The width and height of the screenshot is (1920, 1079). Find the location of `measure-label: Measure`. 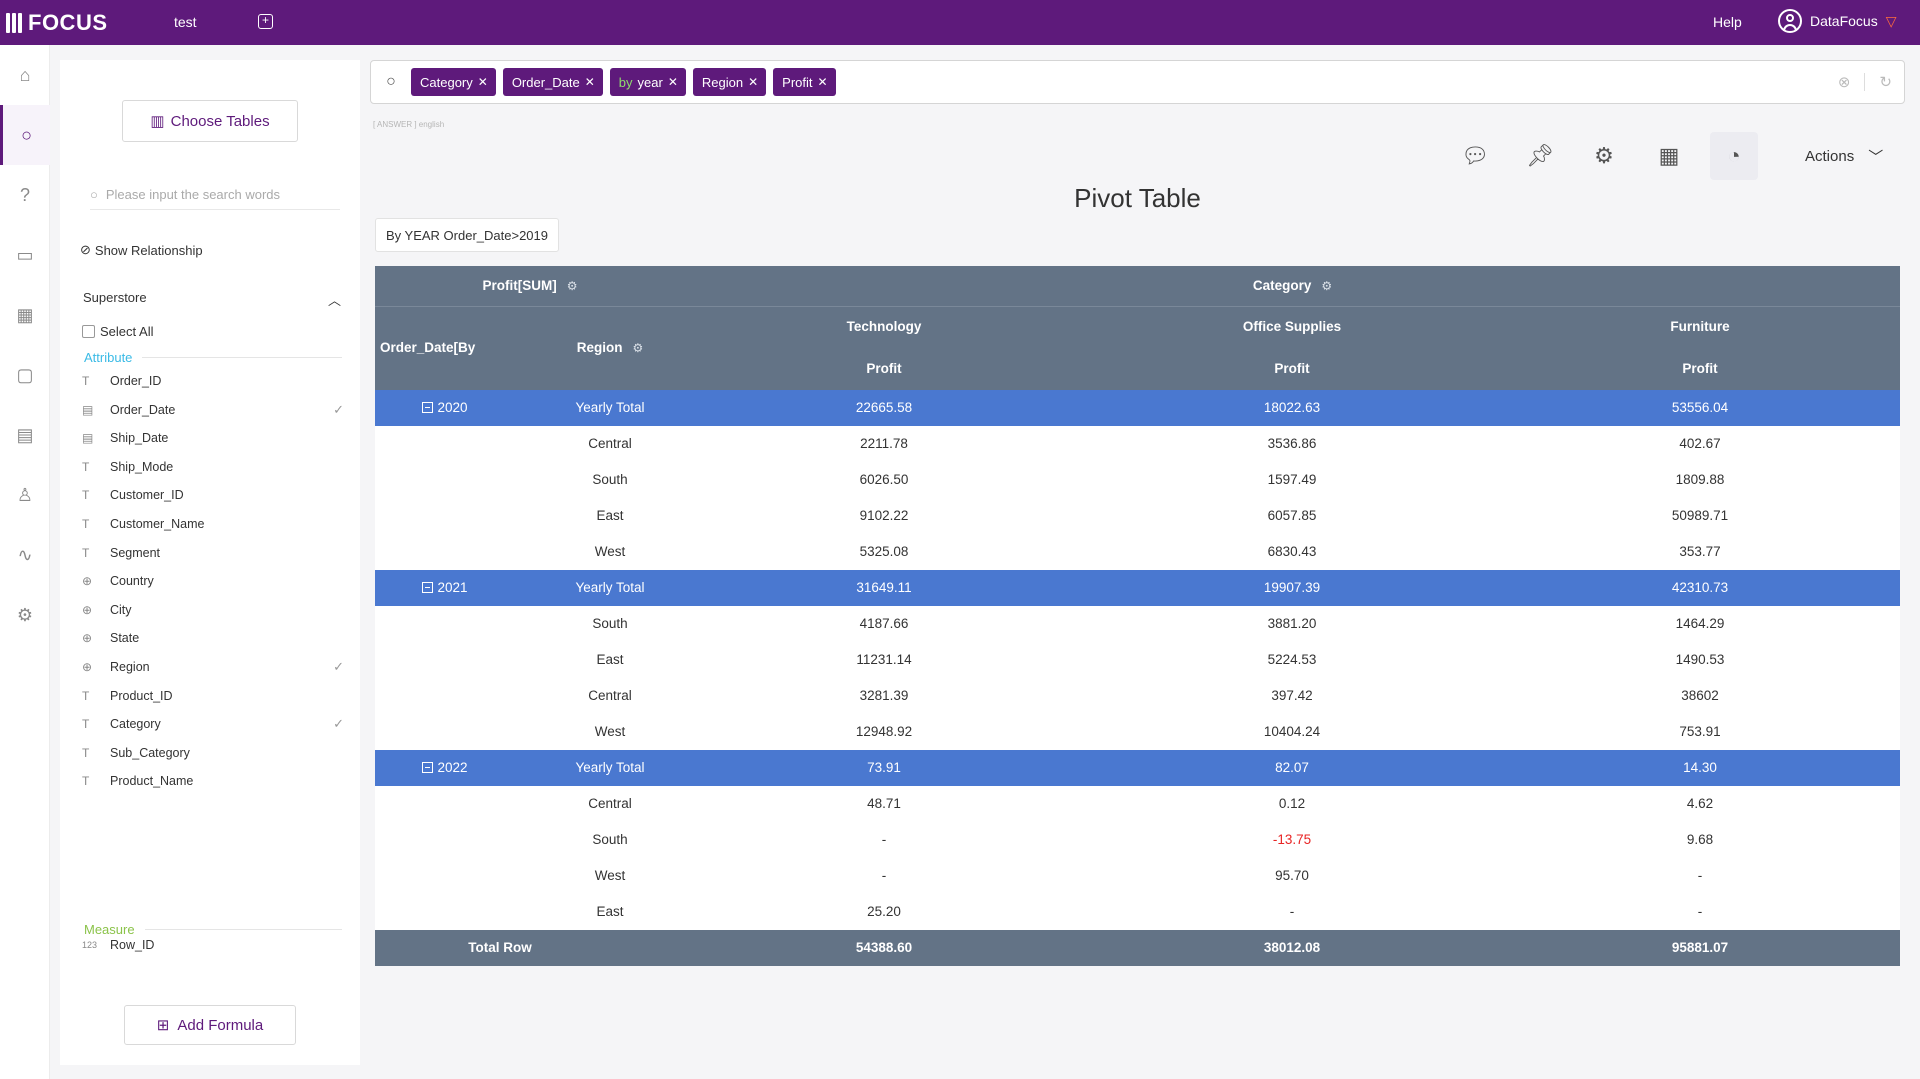

measure-label: Measure is located at coordinates (109, 929).